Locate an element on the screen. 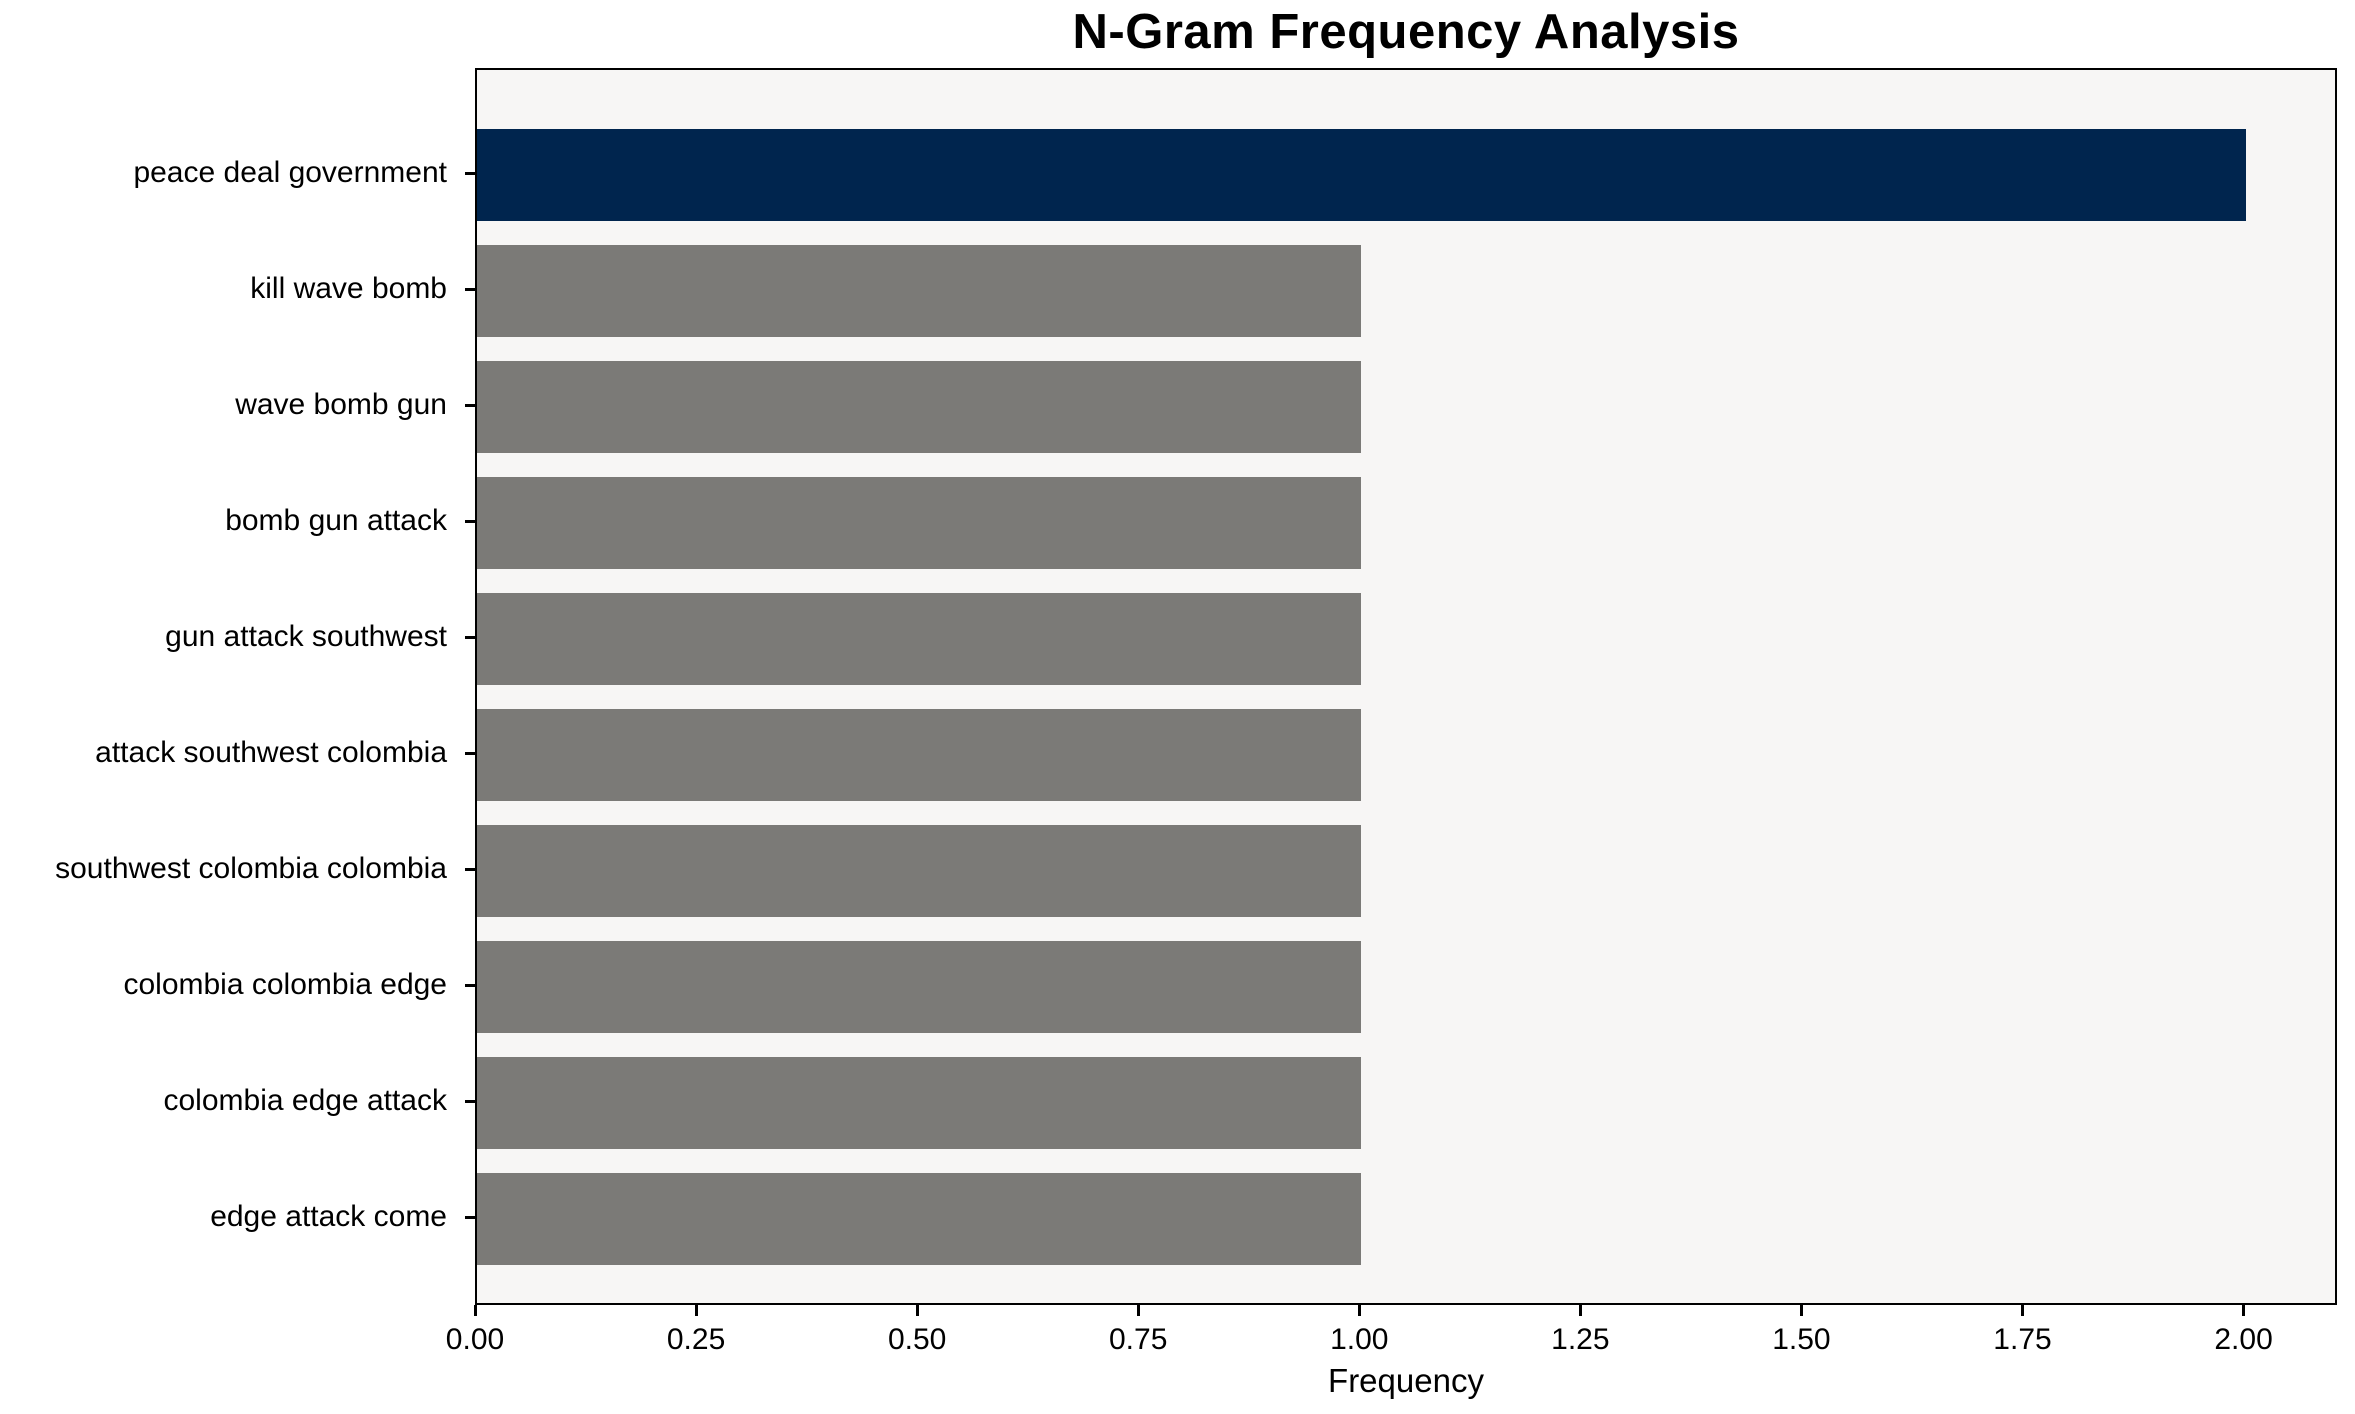 This screenshot has width=2355, height=1414. x-tick-label-5: 1.25 is located at coordinates (1580, 1339).